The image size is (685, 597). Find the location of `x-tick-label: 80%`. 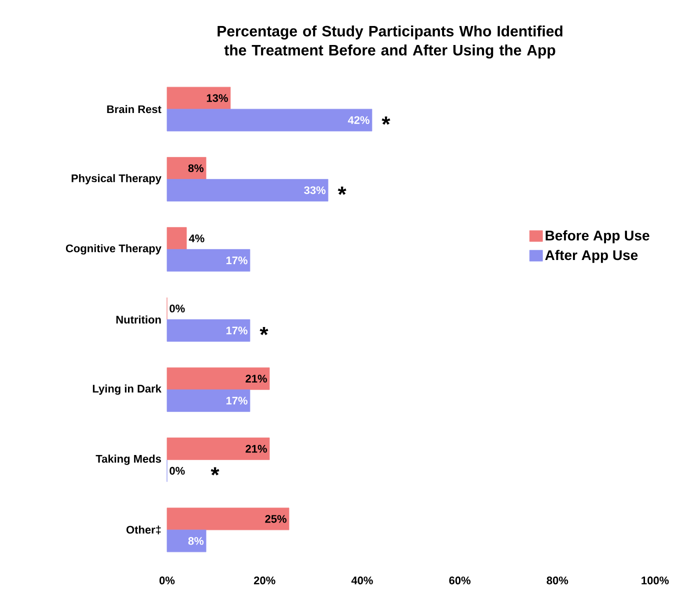

x-tick-label: 80% is located at coordinates (557, 580).